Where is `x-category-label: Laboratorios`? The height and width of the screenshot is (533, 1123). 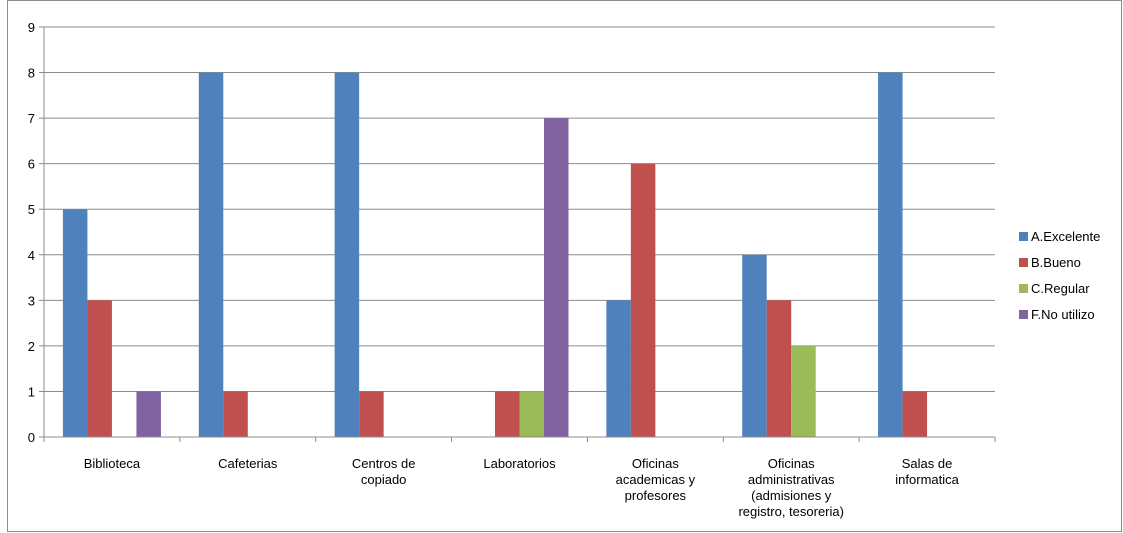
x-category-label: Laboratorios is located at coordinates (519, 463).